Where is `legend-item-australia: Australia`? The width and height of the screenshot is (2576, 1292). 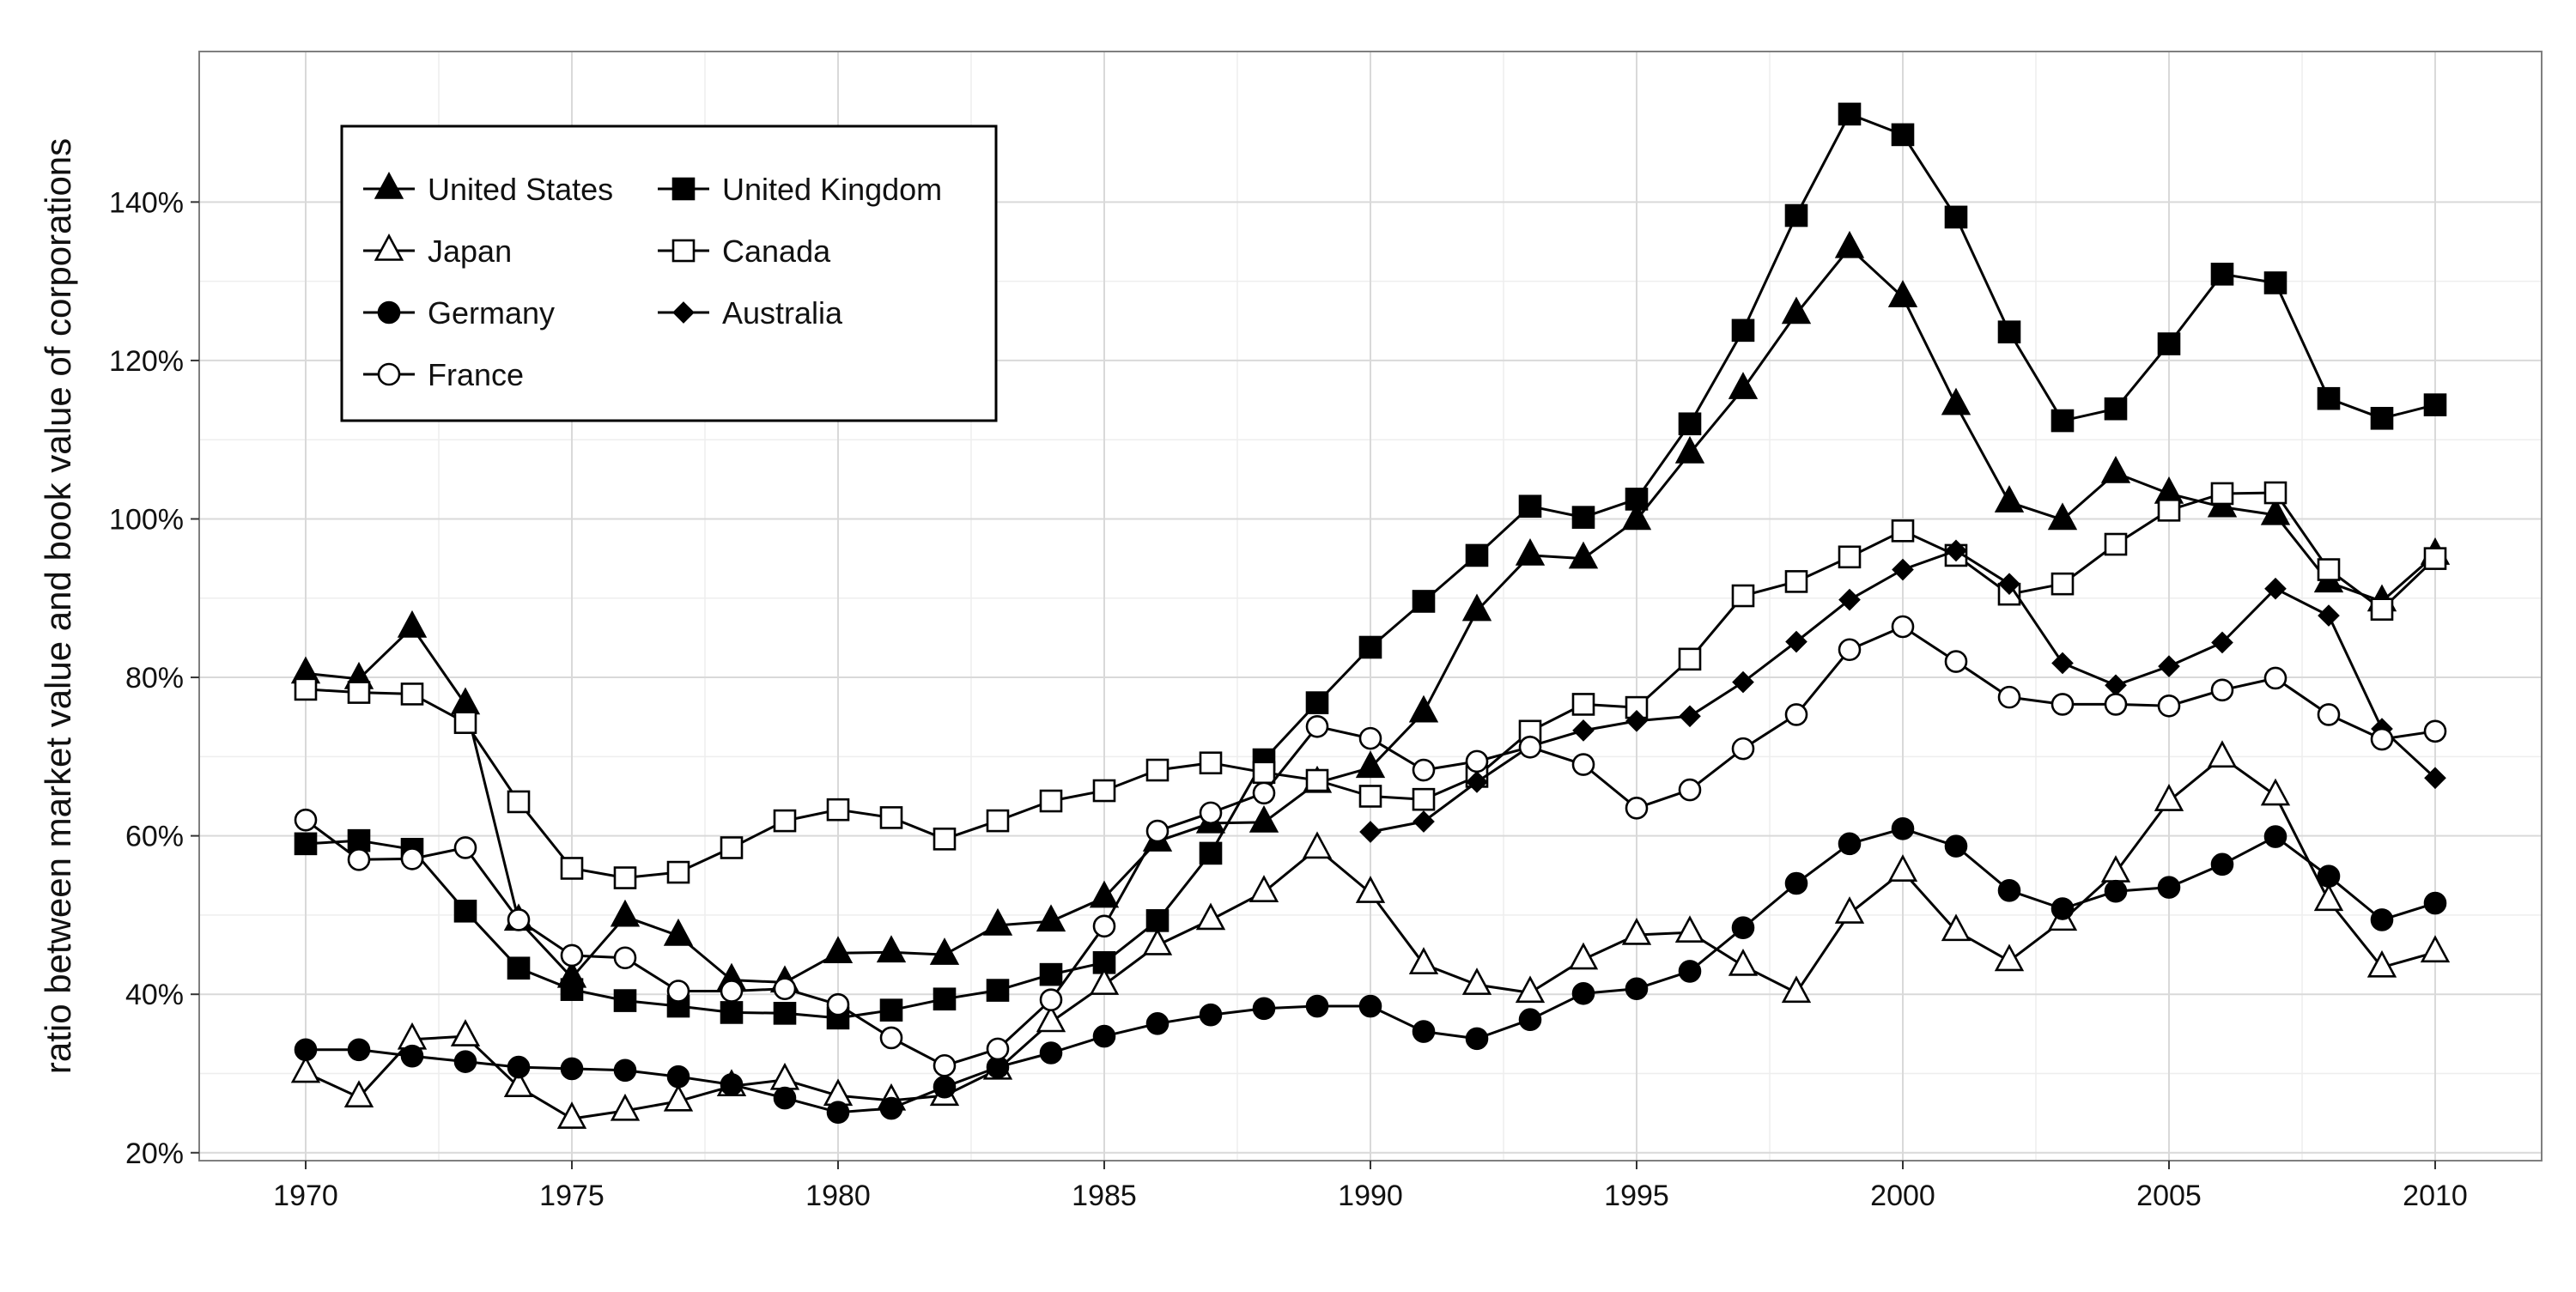 legend-item-australia: Australia is located at coordinates (750, 313).